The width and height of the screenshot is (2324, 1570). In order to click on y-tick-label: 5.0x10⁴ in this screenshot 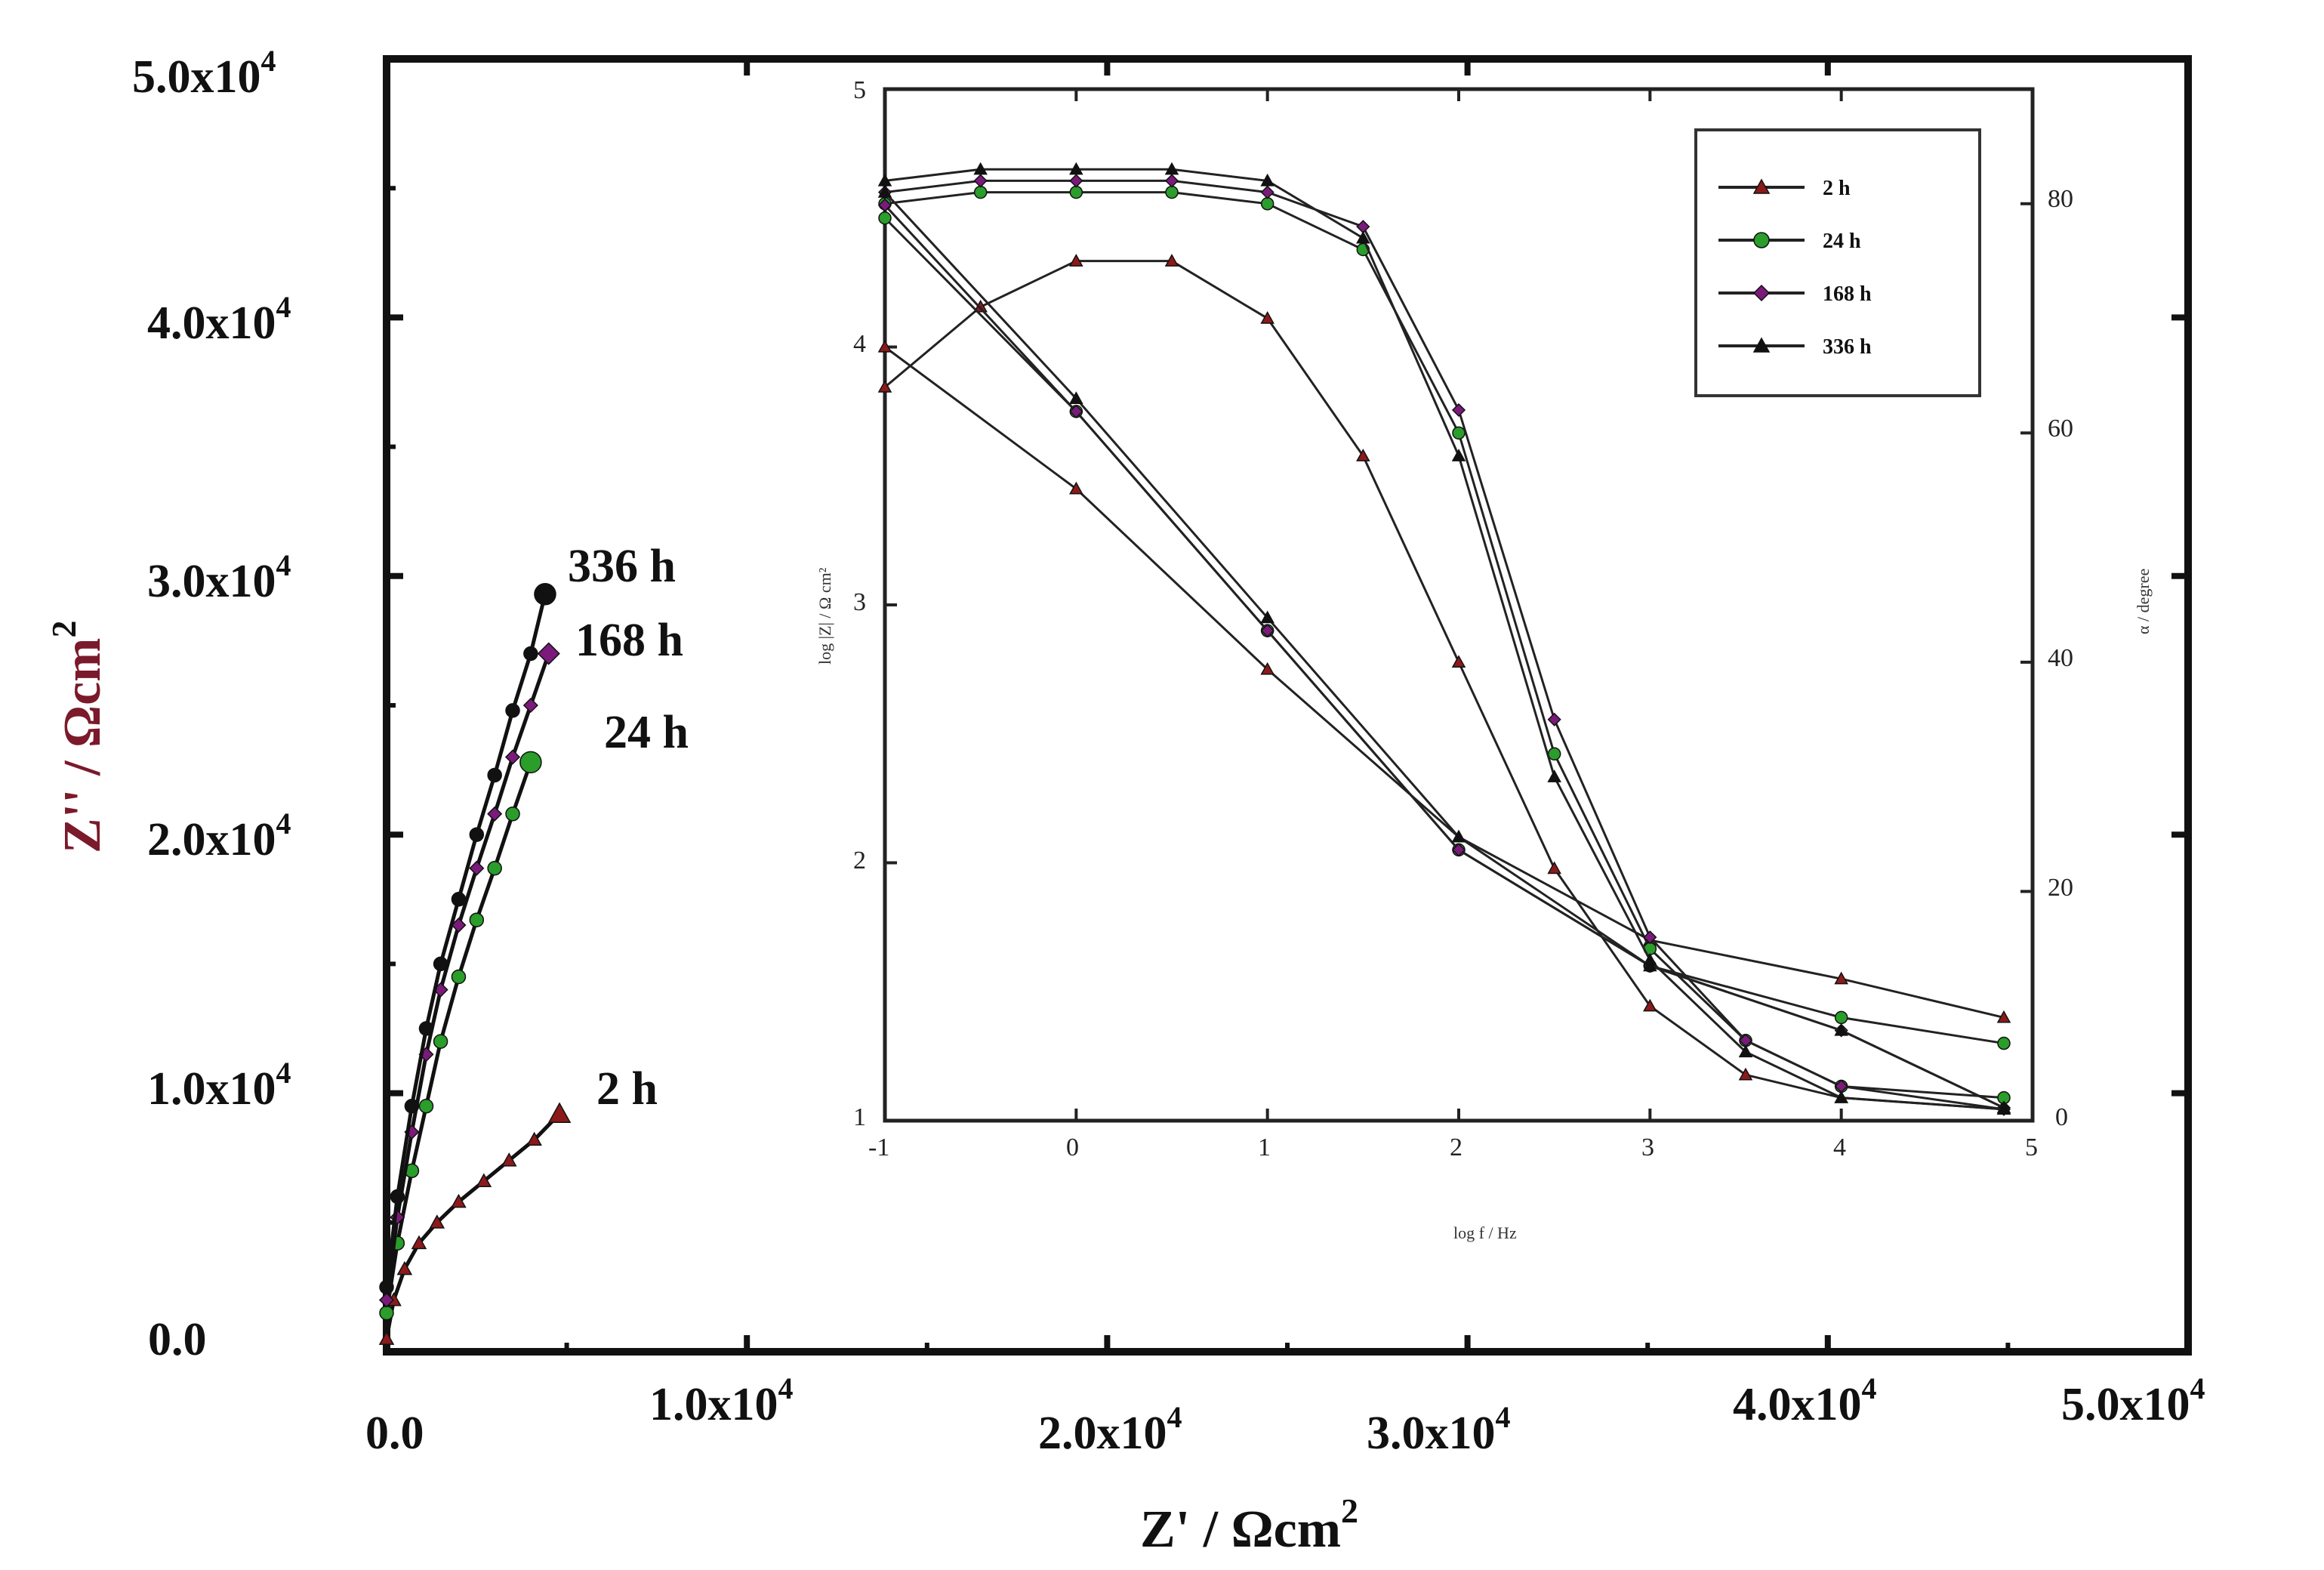, I will do `click(204, 73)`.